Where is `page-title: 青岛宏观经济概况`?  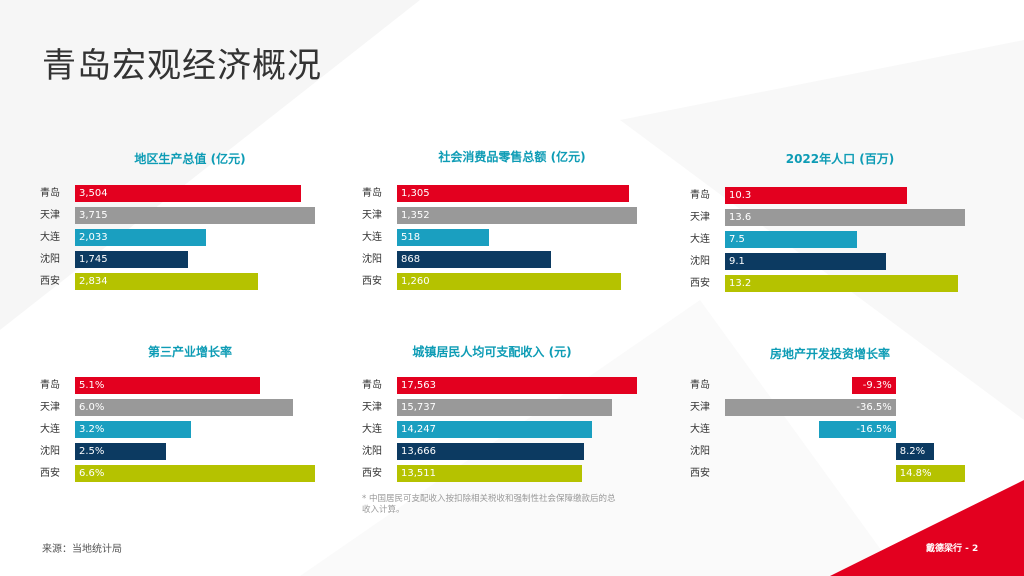
page-title: 青岛宏观经济概况 is located at coordinates (182, 66).